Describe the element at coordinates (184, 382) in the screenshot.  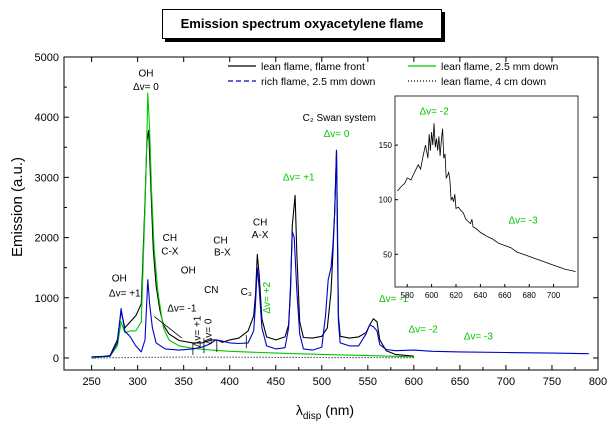
I see `x-tick-label: 350` at that location.